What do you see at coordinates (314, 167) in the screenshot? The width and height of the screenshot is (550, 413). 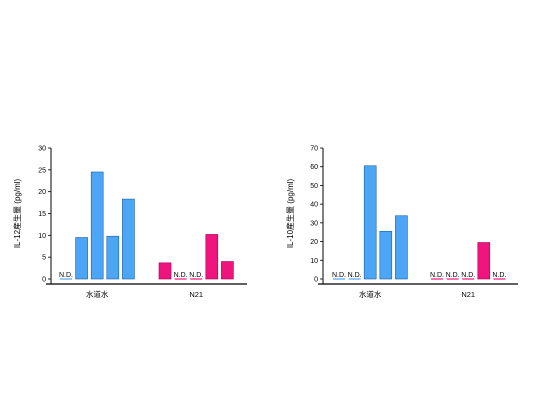 I see `y-tick-label: 60` at bounding box center [314, 167].